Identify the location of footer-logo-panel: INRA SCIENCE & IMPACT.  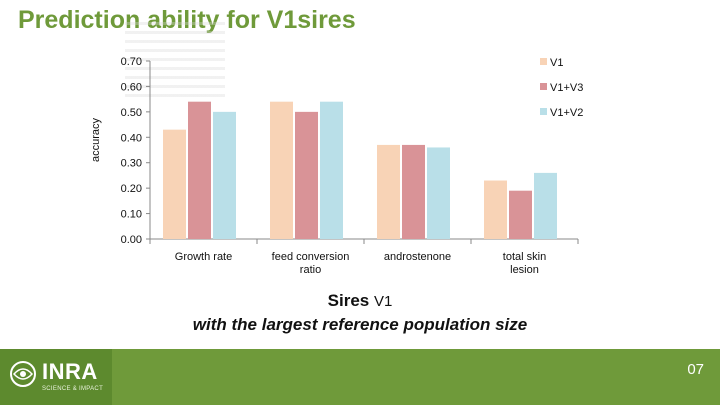
(56, 377).